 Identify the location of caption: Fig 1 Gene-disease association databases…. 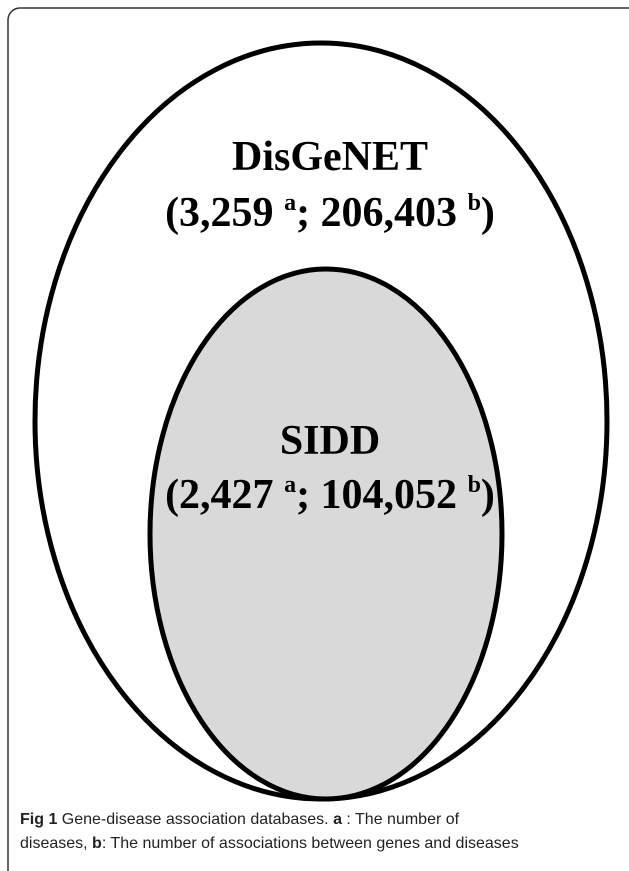
(320, 832).